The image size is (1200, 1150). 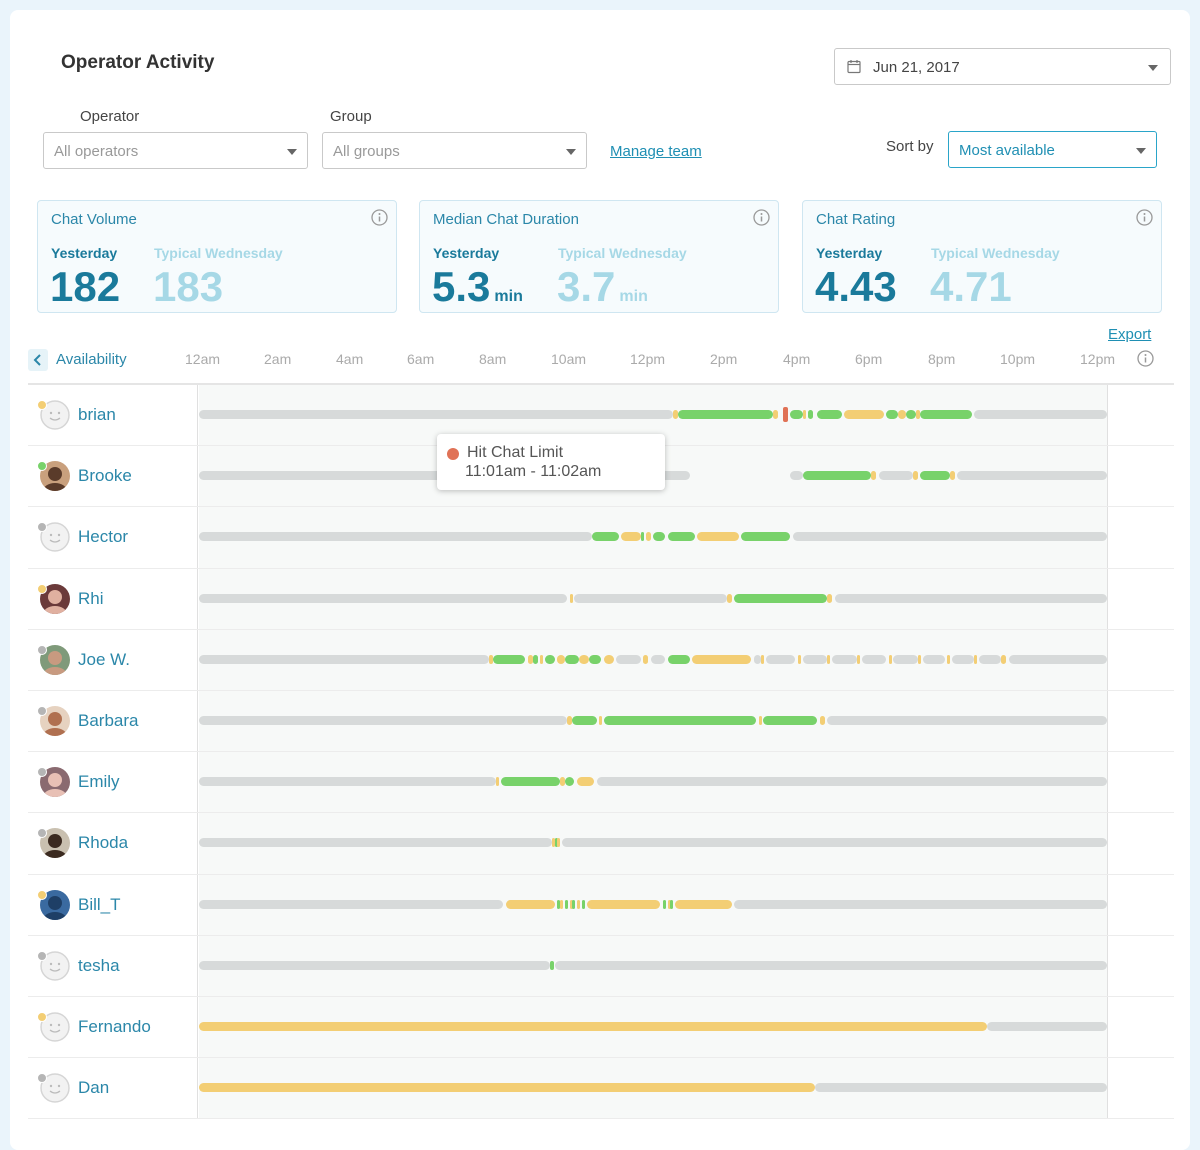 I want to click on operator-row: tesha, so click(x=601, y=966).